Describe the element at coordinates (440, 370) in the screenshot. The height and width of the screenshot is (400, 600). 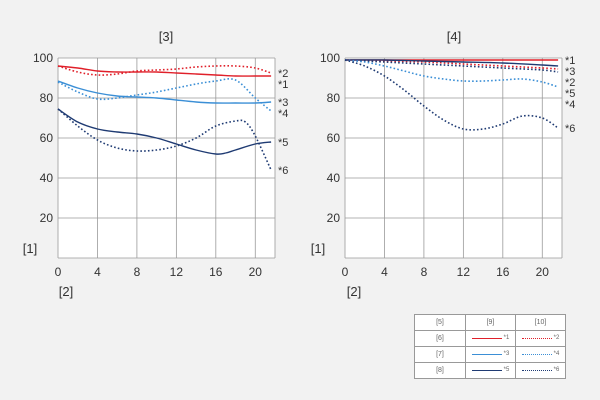
I see `legend-row-label: [8]` at that location.